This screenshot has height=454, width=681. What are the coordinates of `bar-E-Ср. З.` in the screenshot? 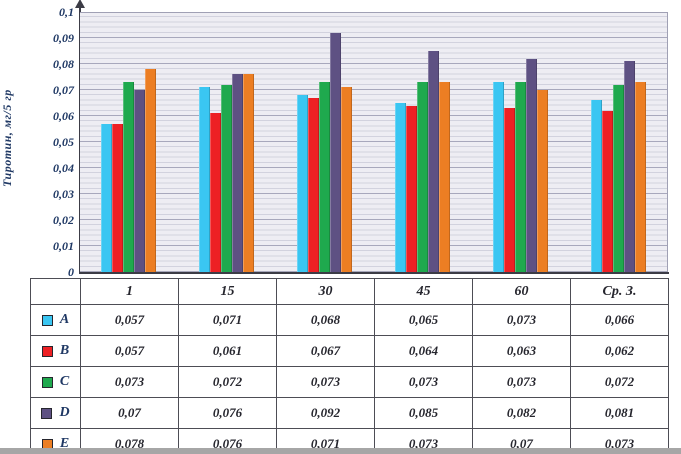 It's located at (640, 177).